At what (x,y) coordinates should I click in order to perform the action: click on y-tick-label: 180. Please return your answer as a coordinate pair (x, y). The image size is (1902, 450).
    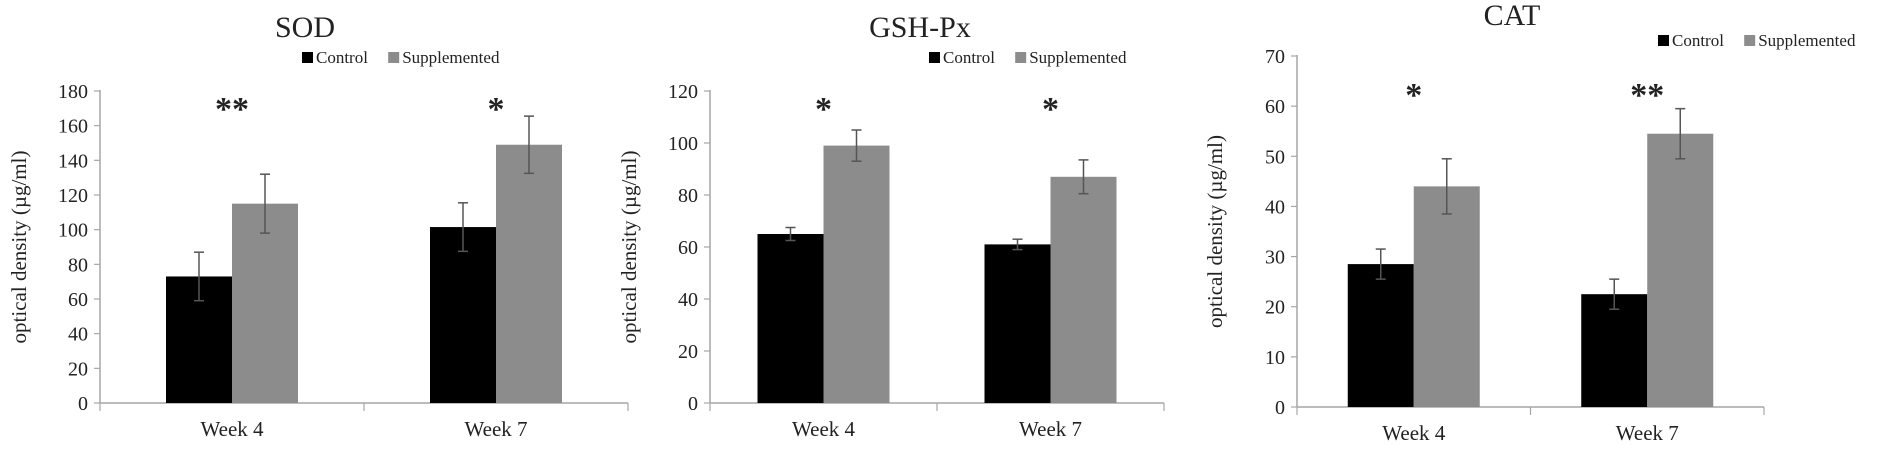
    Looking at the image, I should click on (73, 92).